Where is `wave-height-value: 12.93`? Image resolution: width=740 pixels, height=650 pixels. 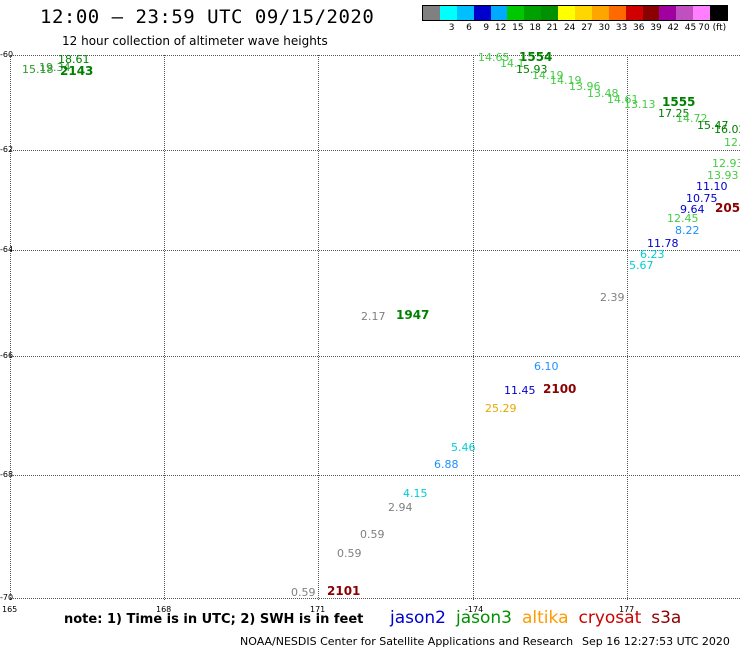 wave-height-value: 12.93 is located at coordinates (726, 163).